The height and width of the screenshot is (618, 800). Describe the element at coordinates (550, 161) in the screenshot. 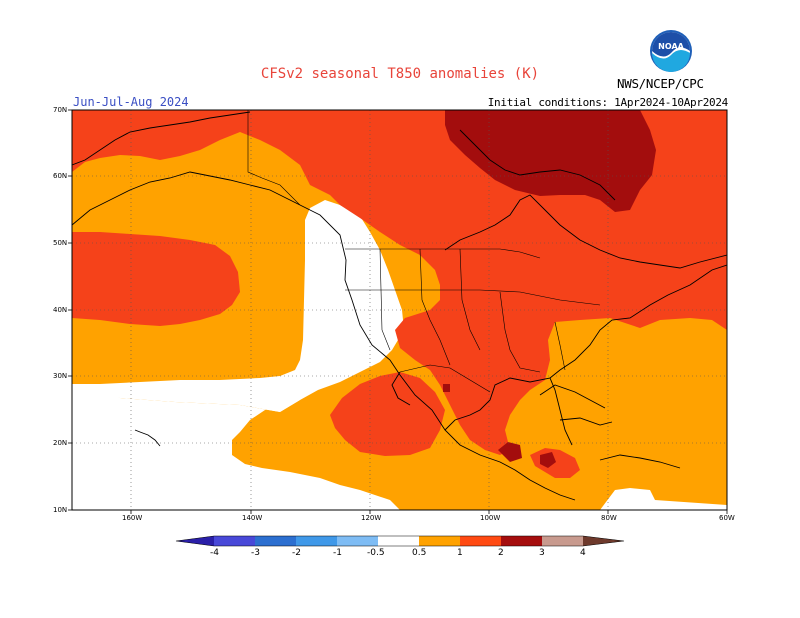

I see `anomaly-2-3-hudson` at that location.